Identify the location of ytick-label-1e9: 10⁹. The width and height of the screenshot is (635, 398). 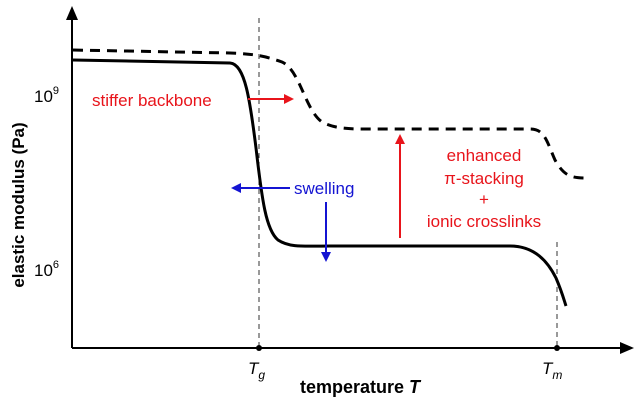
(46, 95).